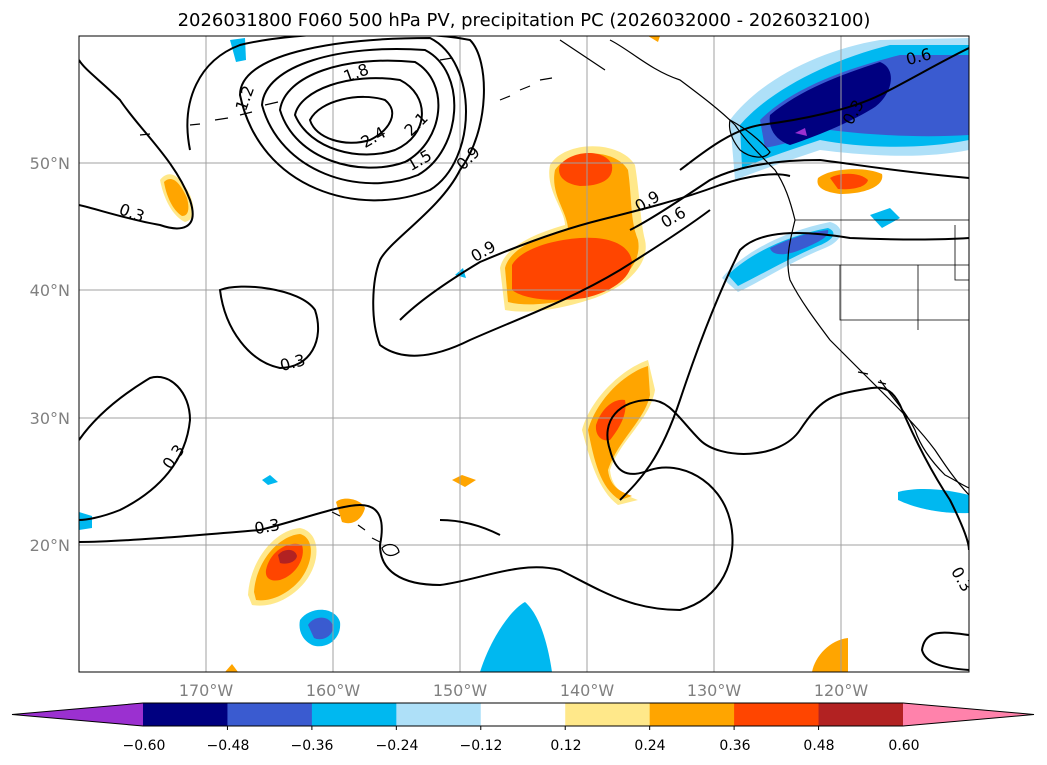 This screenshot has width=1047, height=765. Describe the element at coordinates (522, 70) in the screenshot. I see `coastline-alaska-islands` at that location.